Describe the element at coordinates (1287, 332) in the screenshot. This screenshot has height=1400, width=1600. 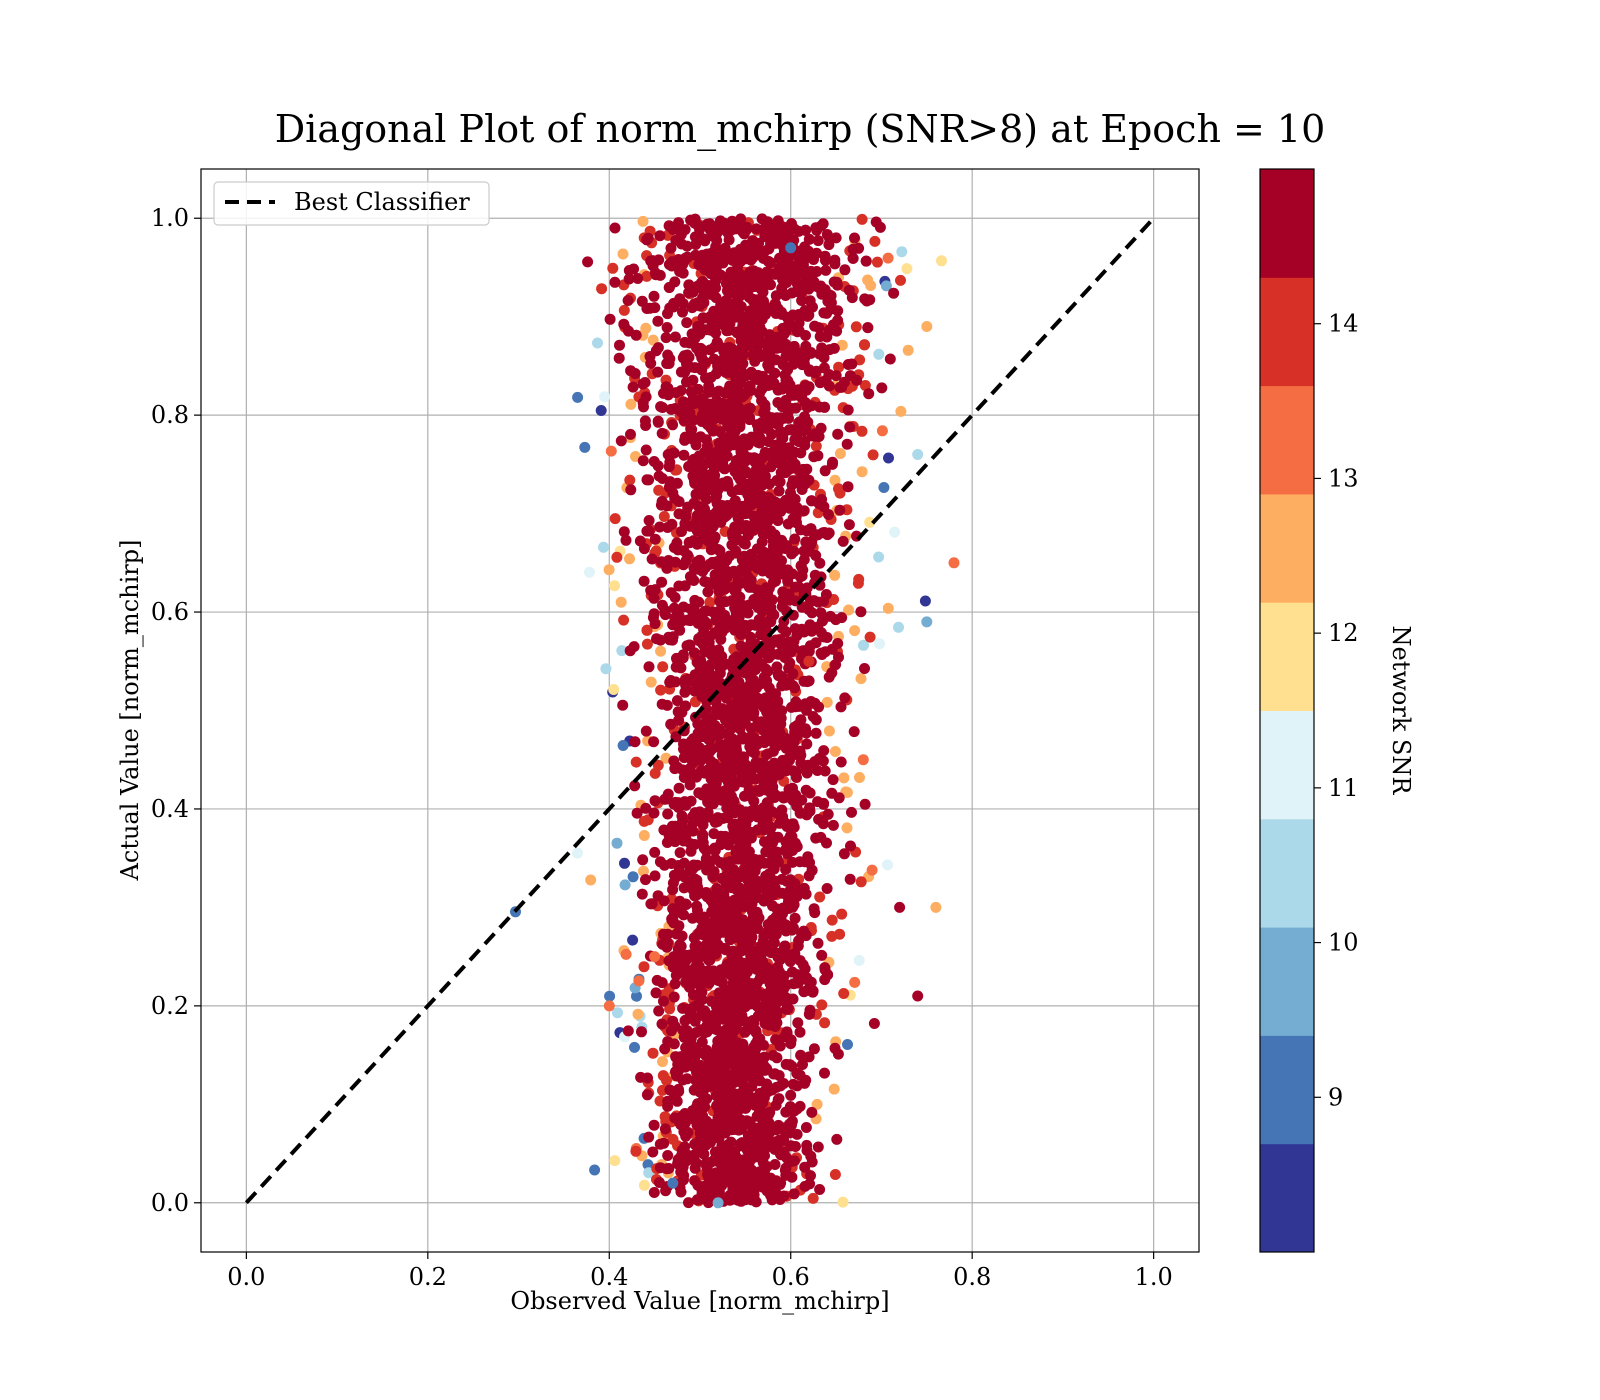
I see `colorbar-segment` at that location.